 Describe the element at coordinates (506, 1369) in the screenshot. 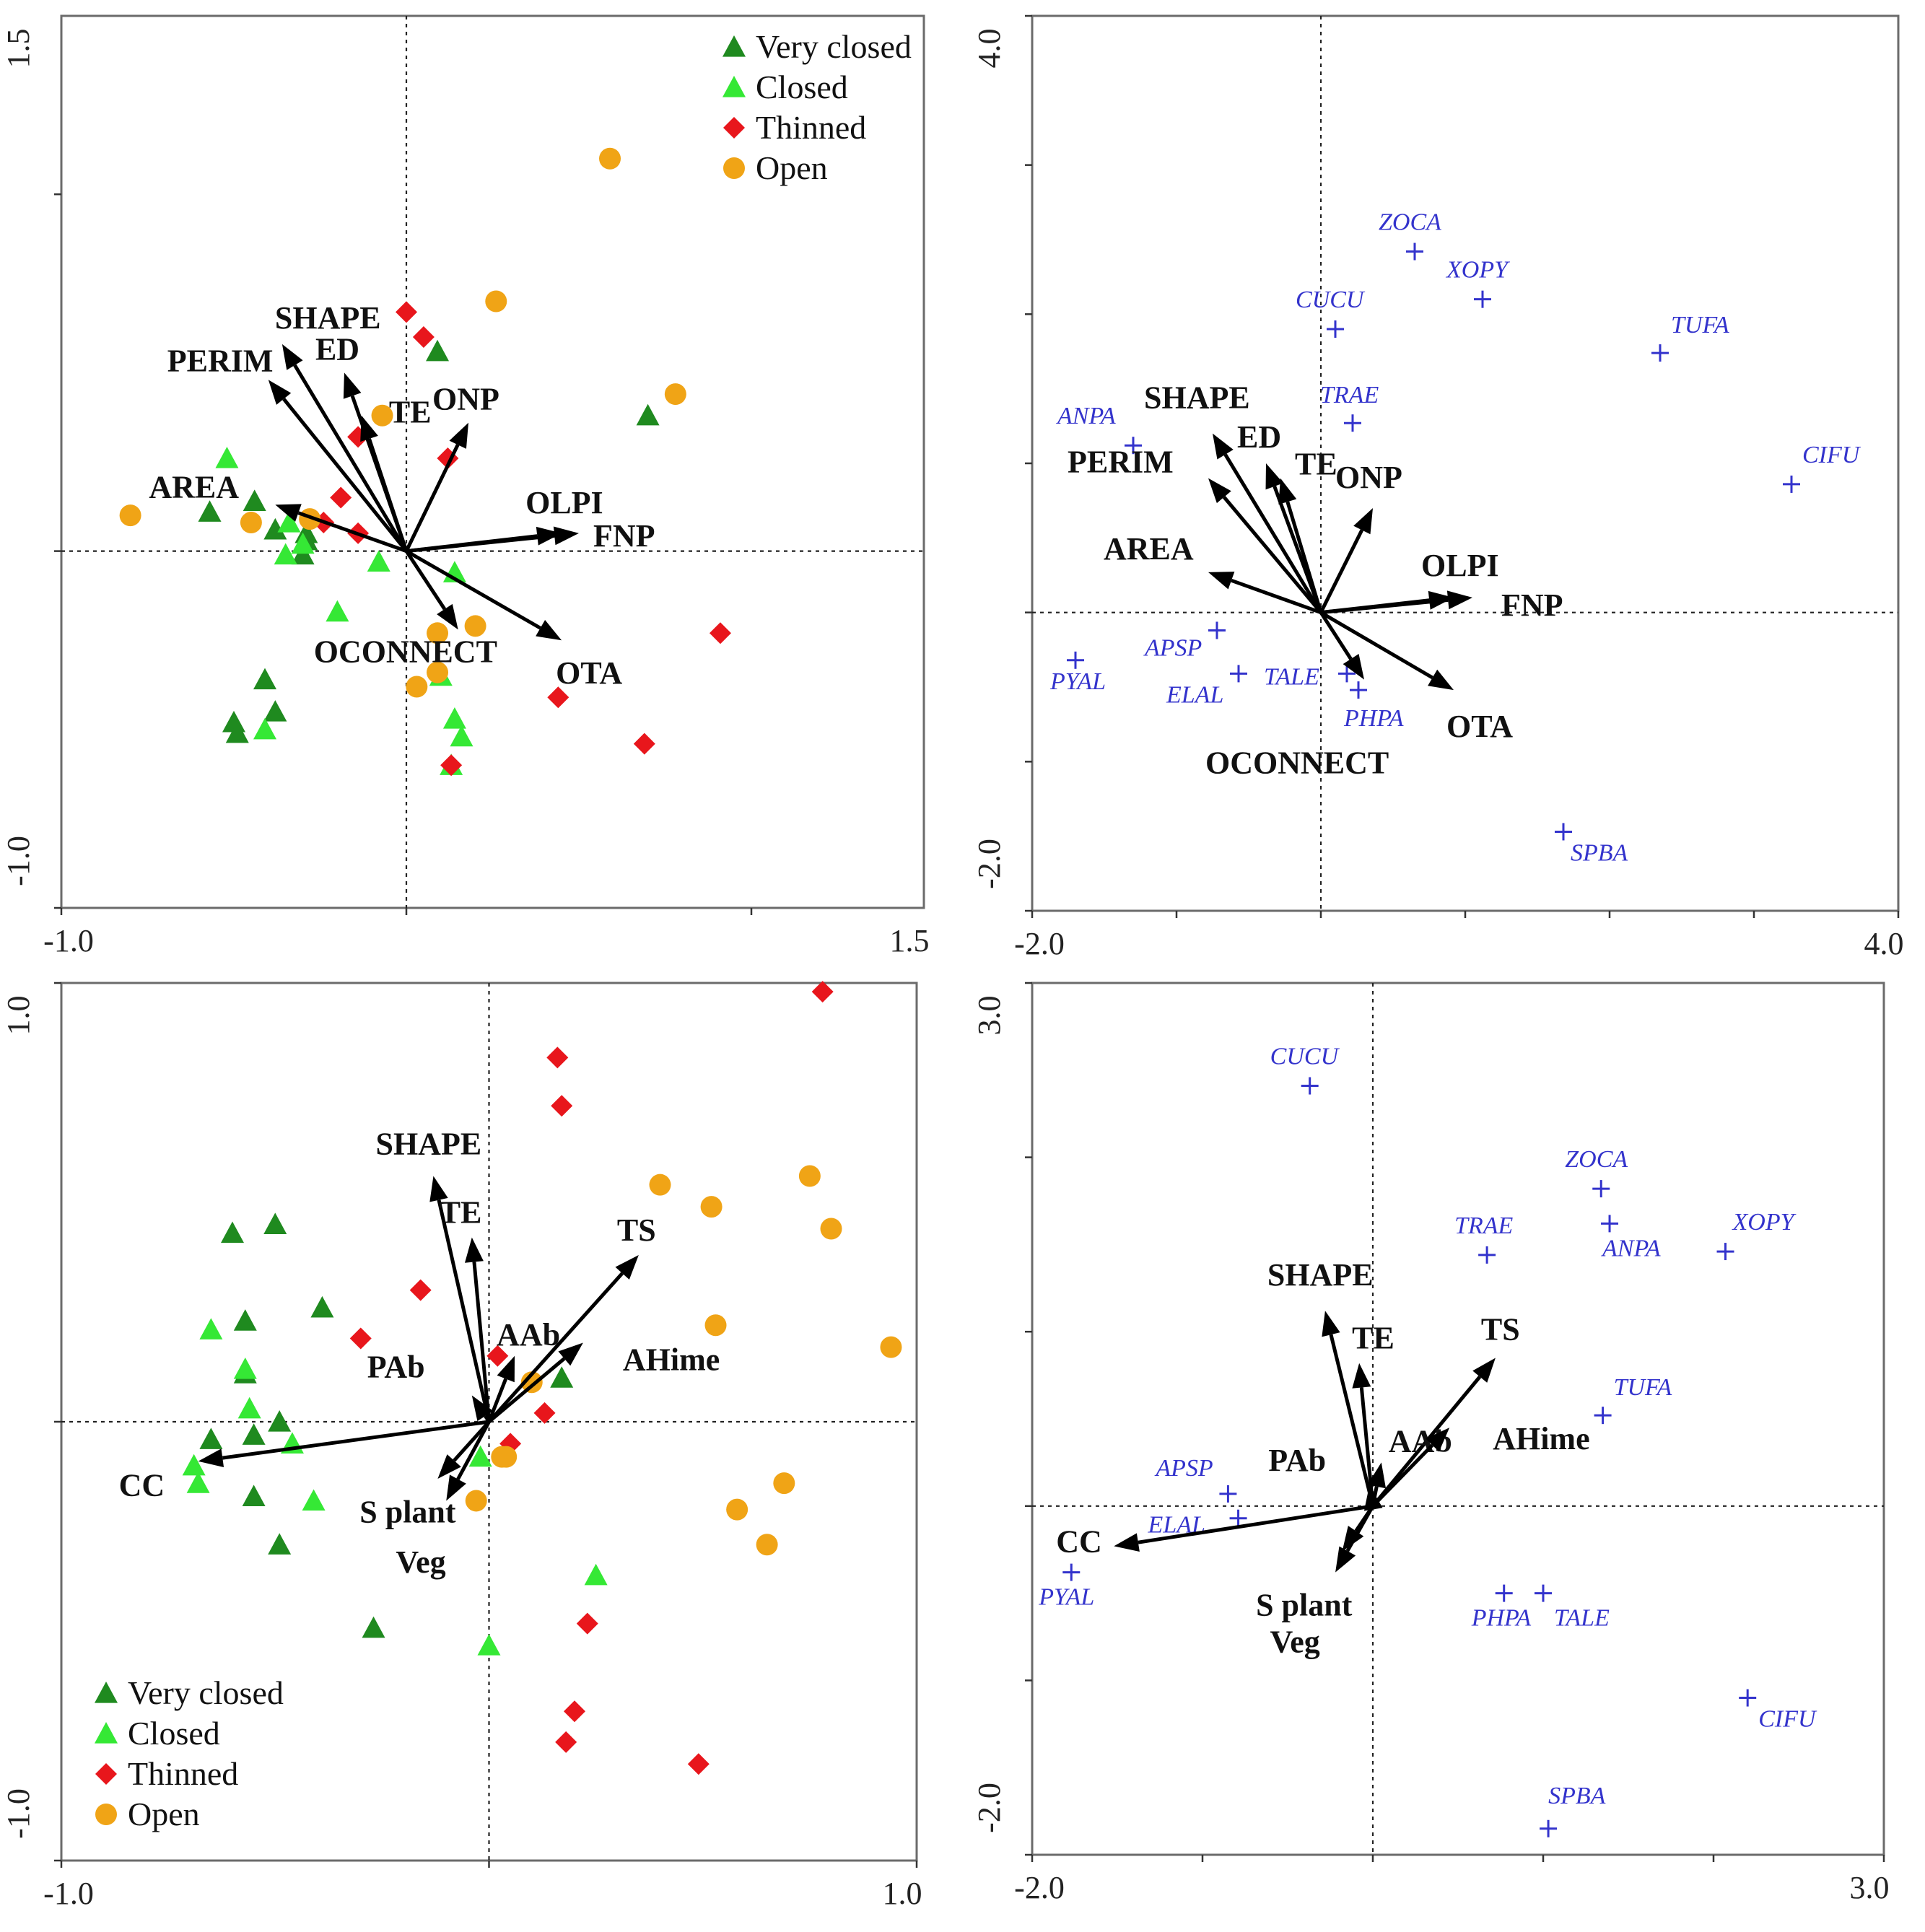

I see `arrow-aab-head` at that location.